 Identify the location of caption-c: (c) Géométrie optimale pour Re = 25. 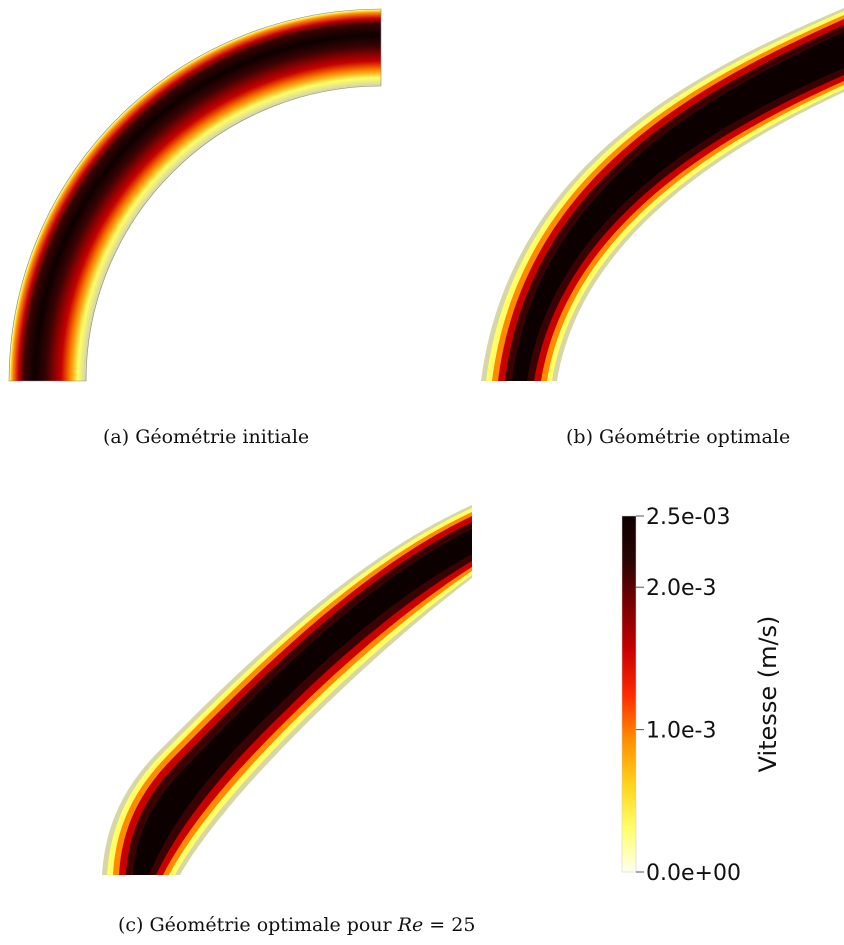
(296, 925).